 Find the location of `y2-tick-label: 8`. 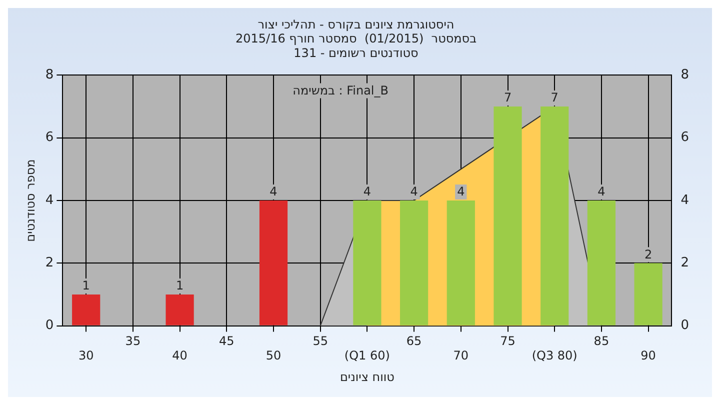

y2-tick-label: 8 is located at coordinates (685, 75).